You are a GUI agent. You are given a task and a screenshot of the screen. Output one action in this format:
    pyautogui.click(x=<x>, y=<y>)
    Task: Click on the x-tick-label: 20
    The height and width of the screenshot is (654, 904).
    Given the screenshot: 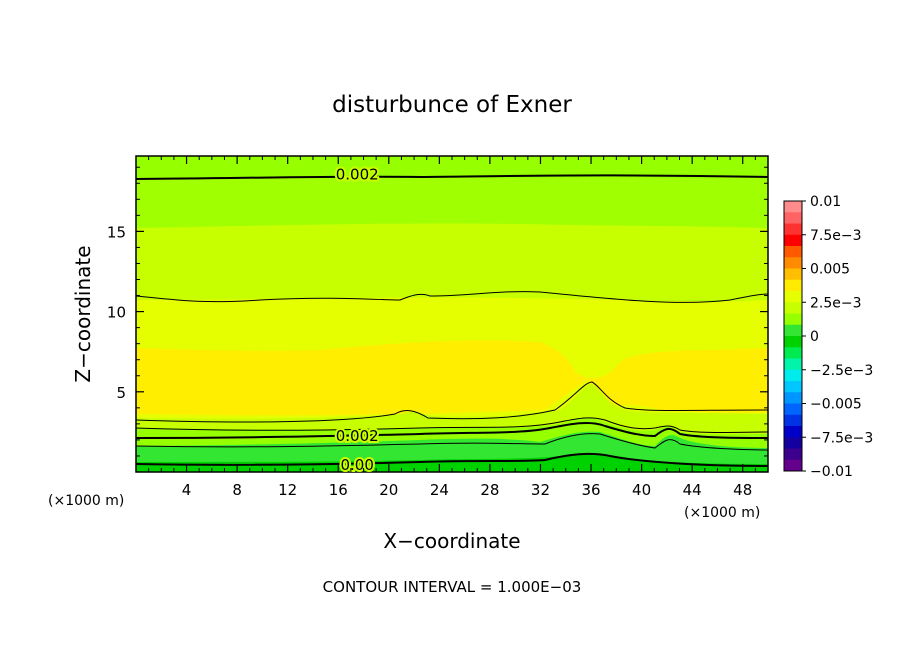 What is the action you would take?
    pyautogui.click(x=388, y=490)
    